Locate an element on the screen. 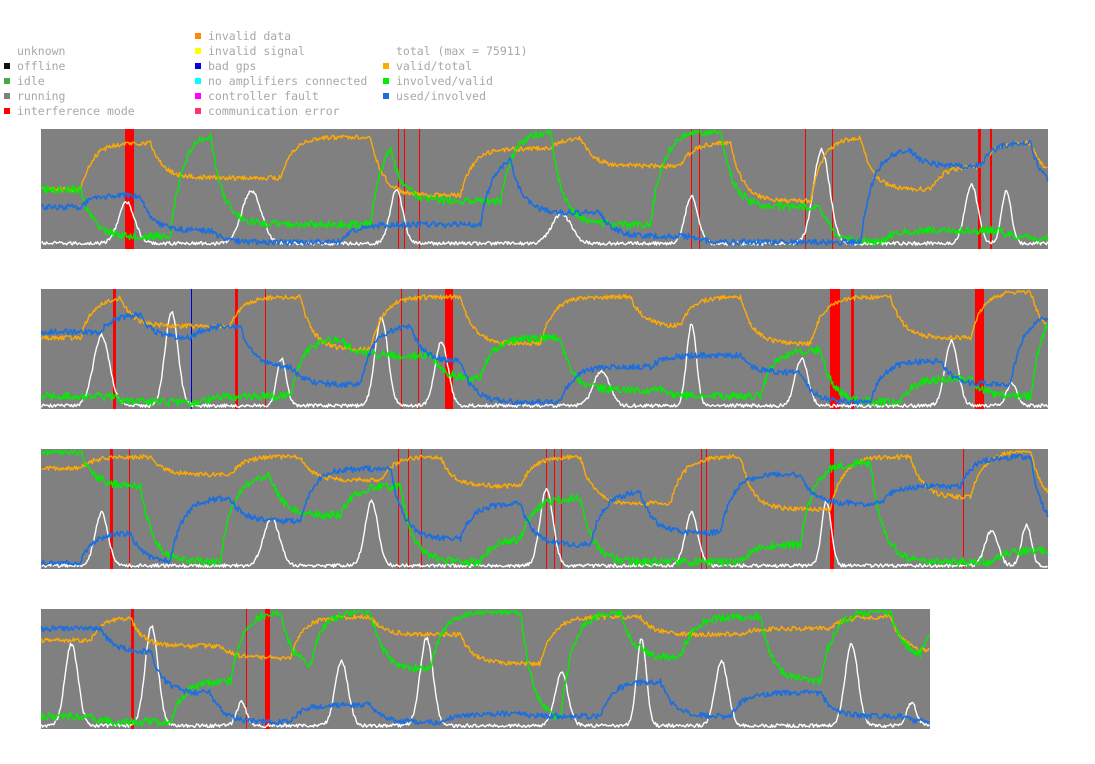 The height and width of the screenshot is (764, 1095). legend-swatch-valid-total is located at coordinates (386, 66).